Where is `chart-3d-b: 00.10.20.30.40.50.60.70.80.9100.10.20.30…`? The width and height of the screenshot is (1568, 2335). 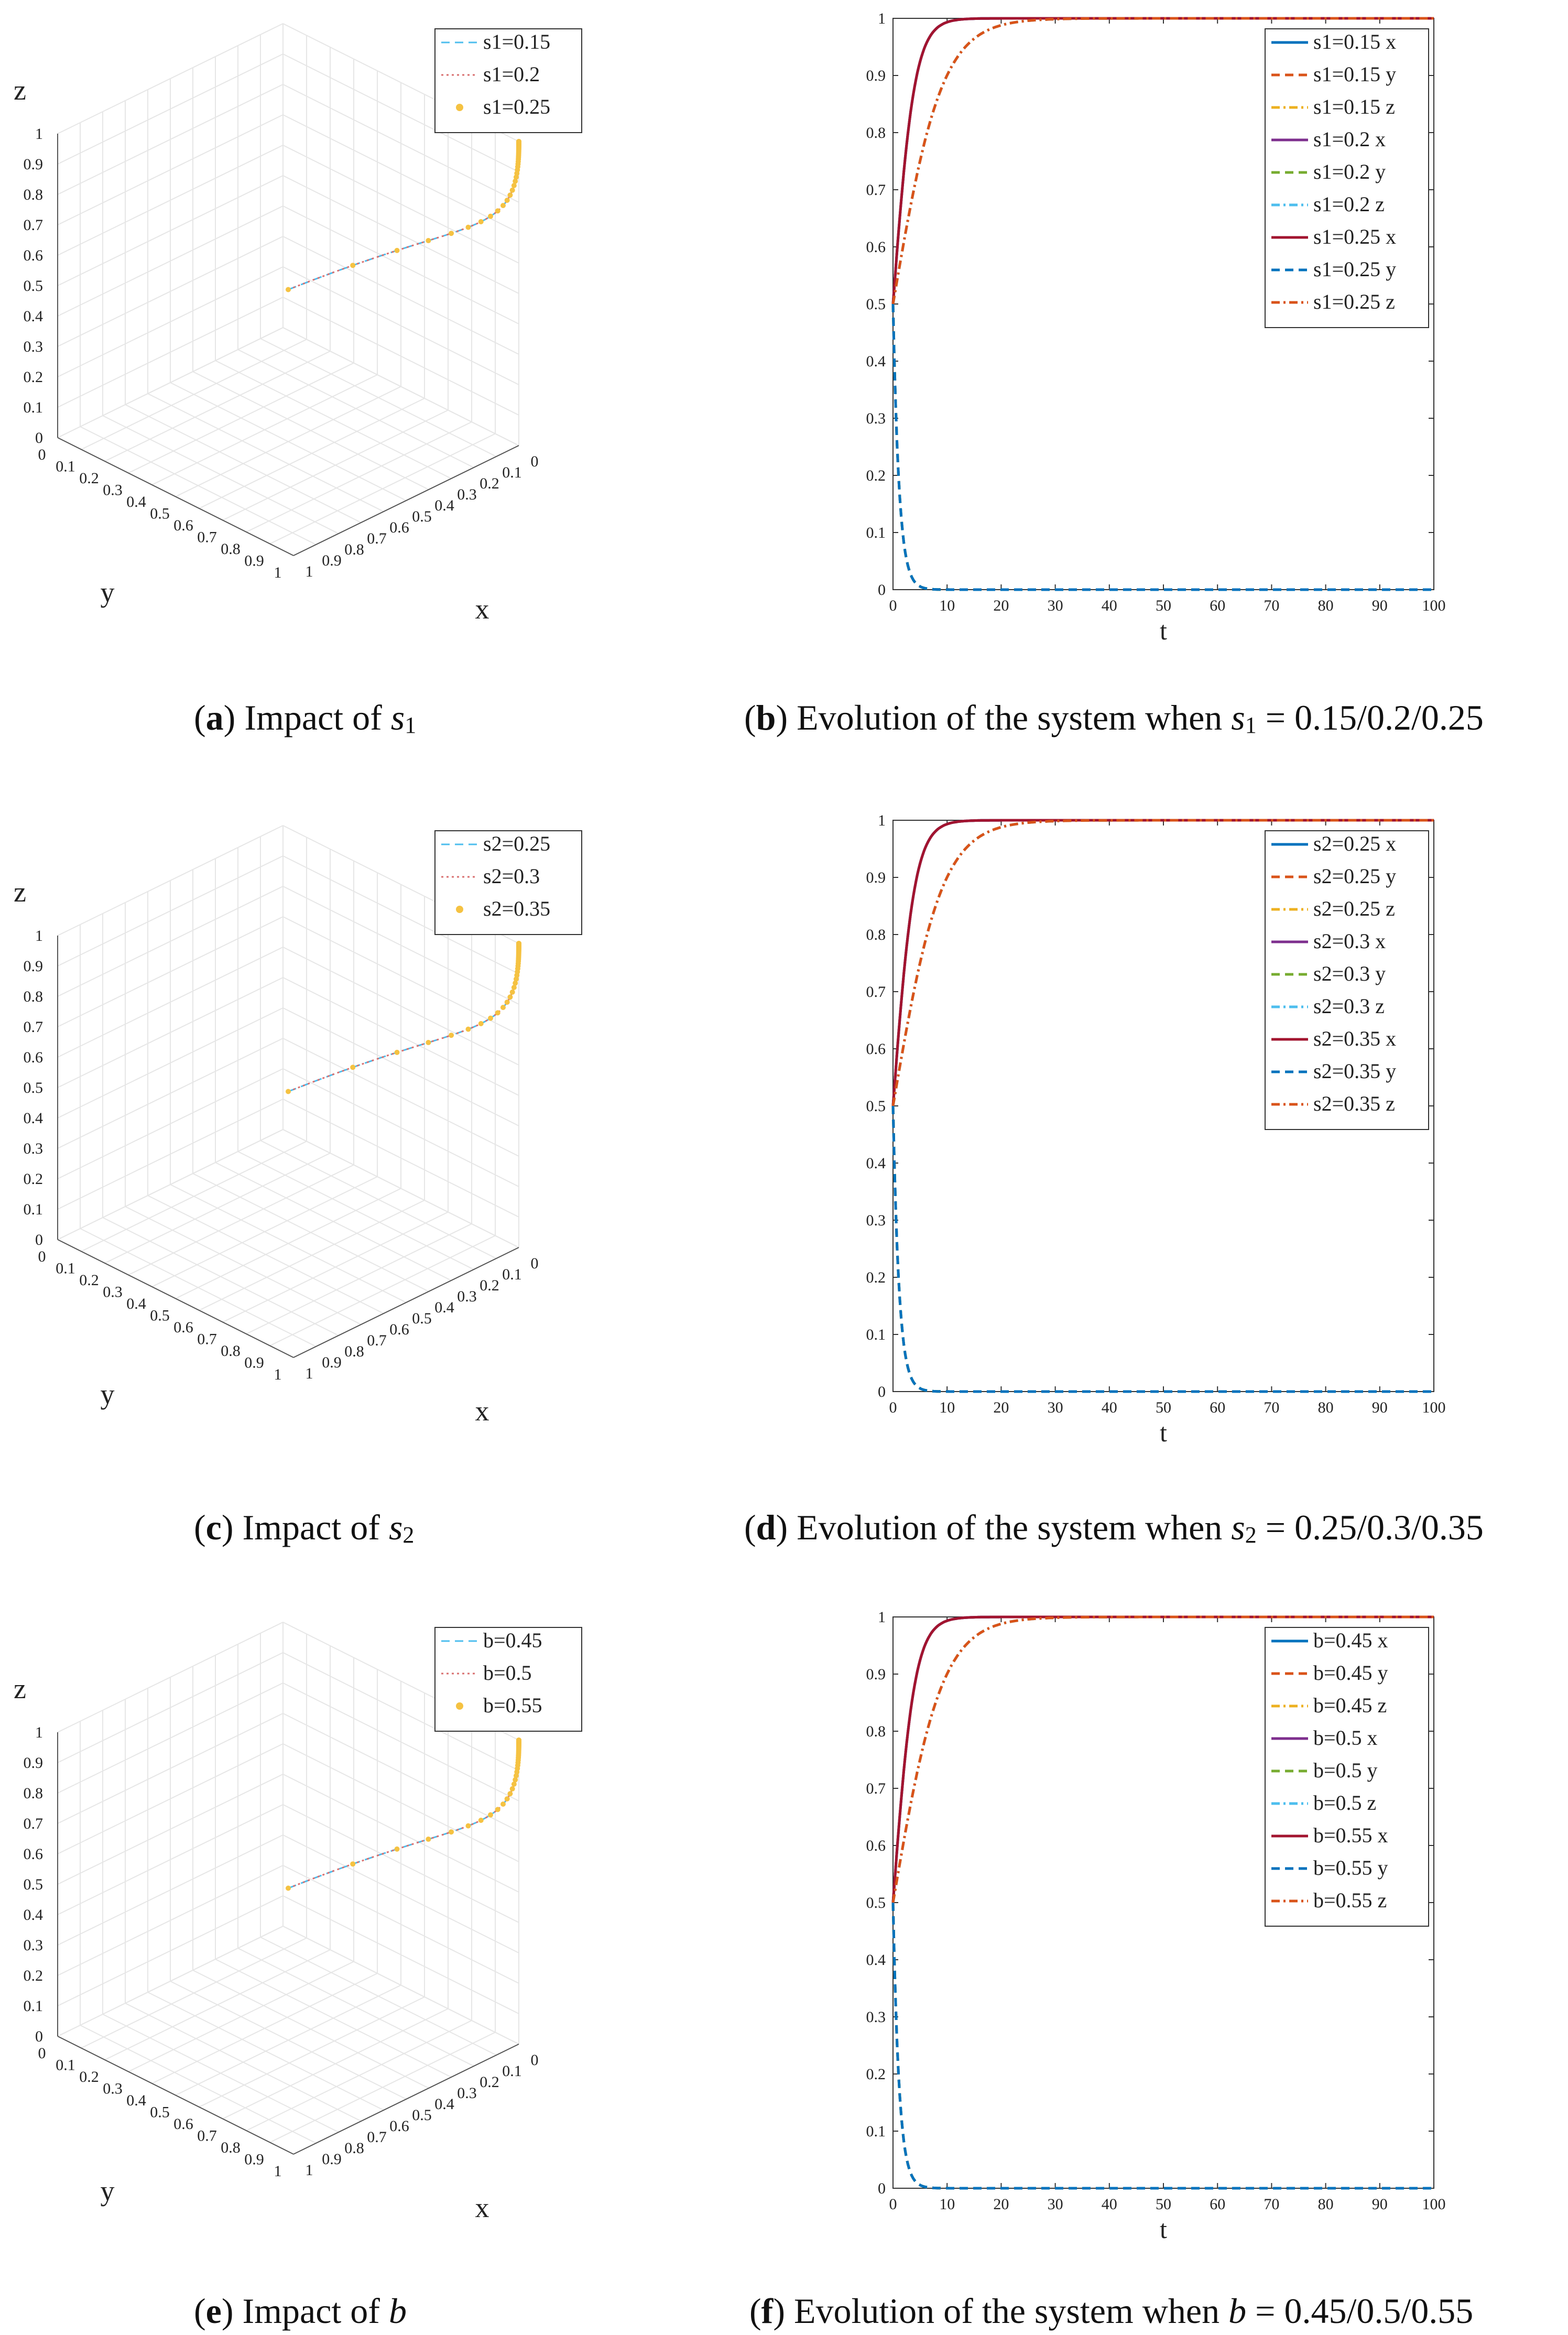 chart-3d-b: 00.10.20.30.40.50.60.70.80.9100.10.20.30… is located at coordinates (298, 1922).